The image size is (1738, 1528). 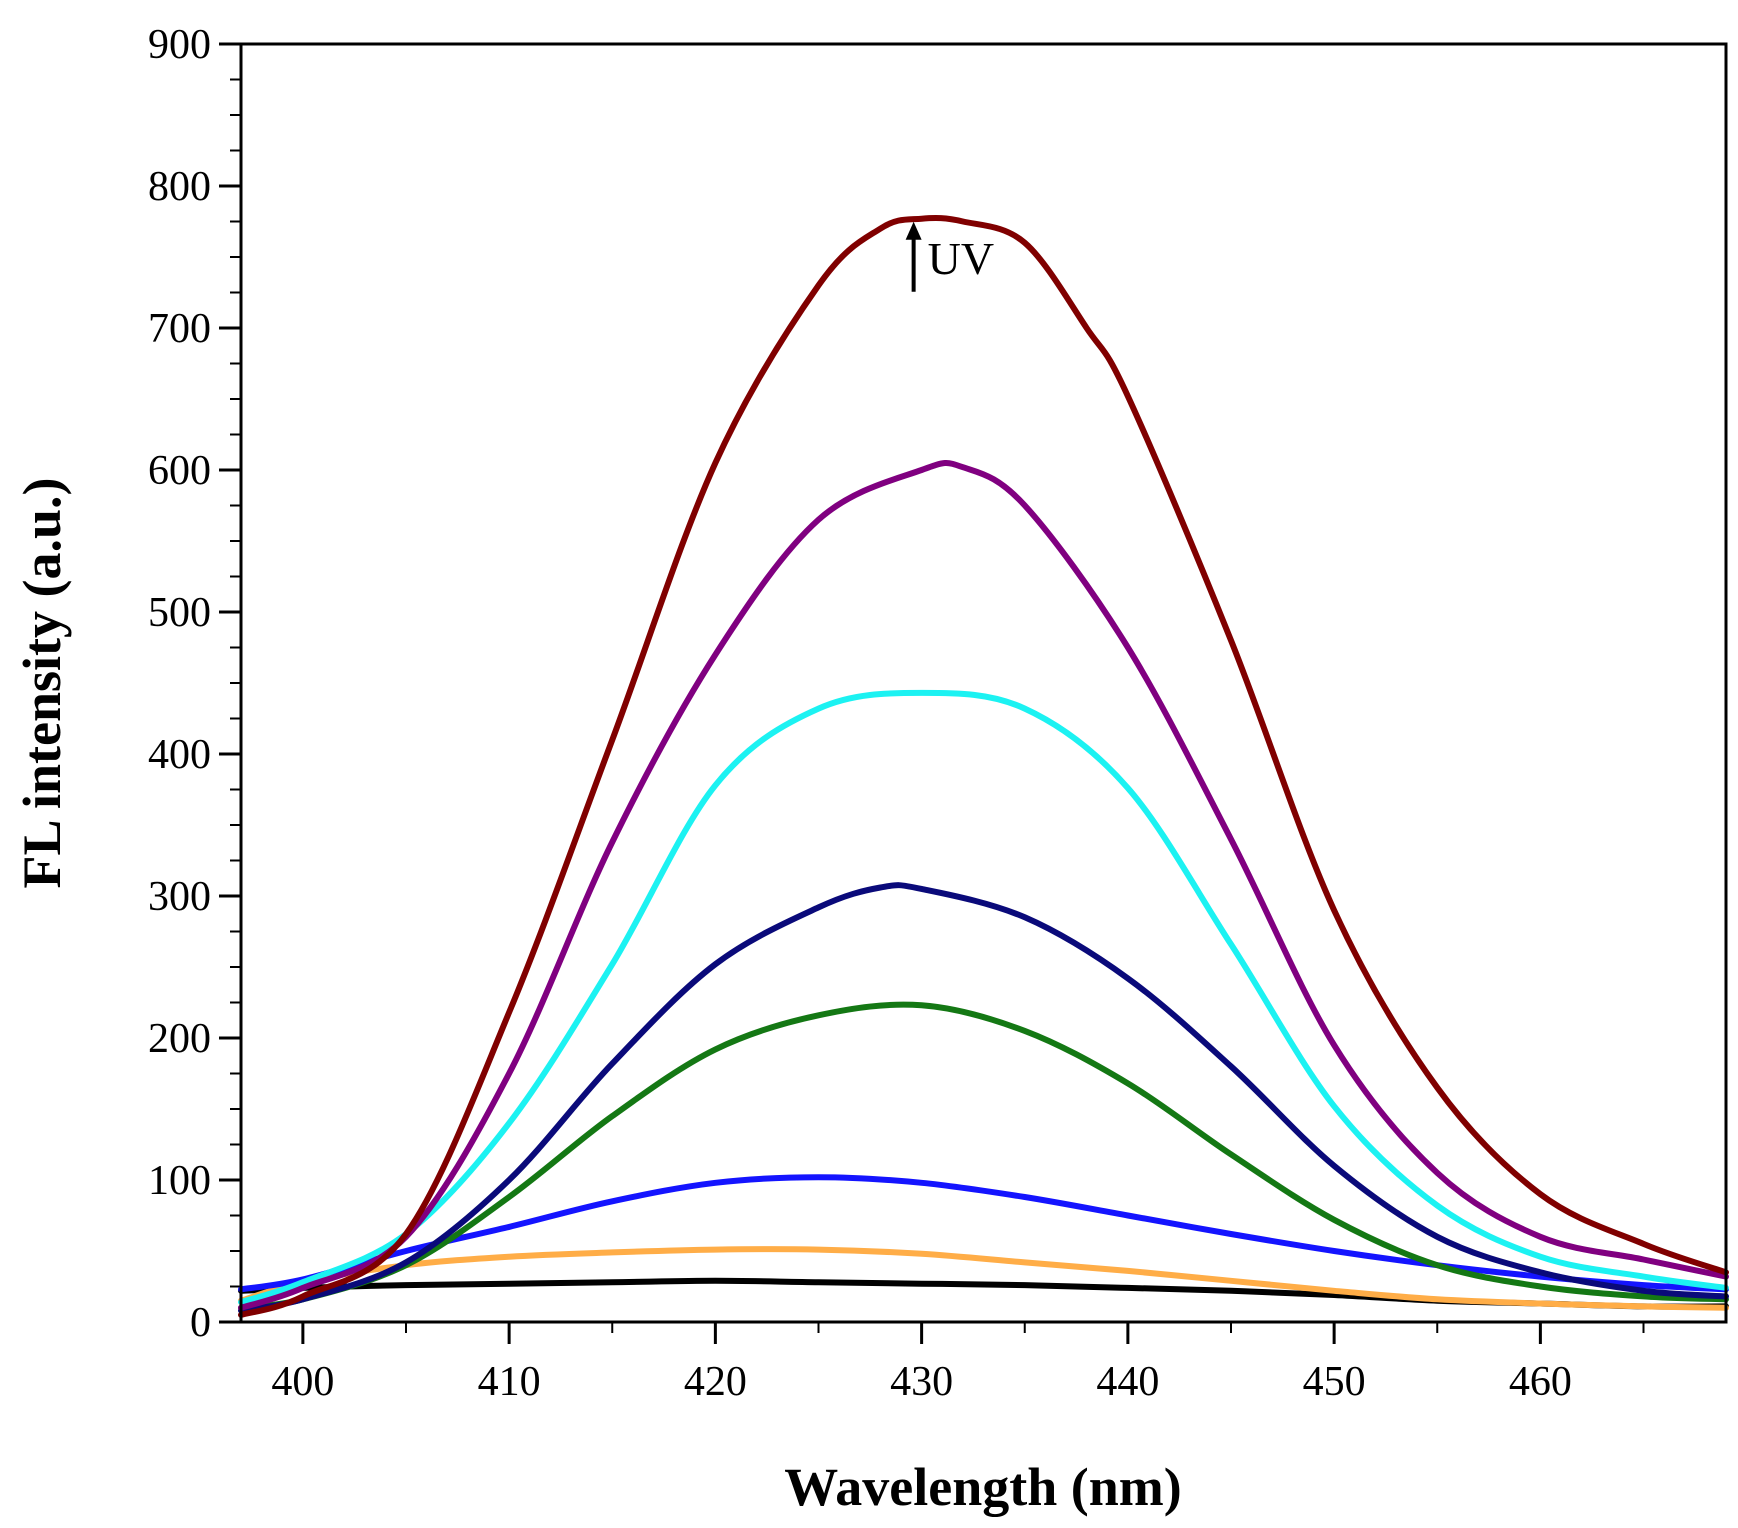 What do you see at coordinates (179, 755) in the screenshot?
I see `y-tick-label: 400` at bounding box center [179, 755].